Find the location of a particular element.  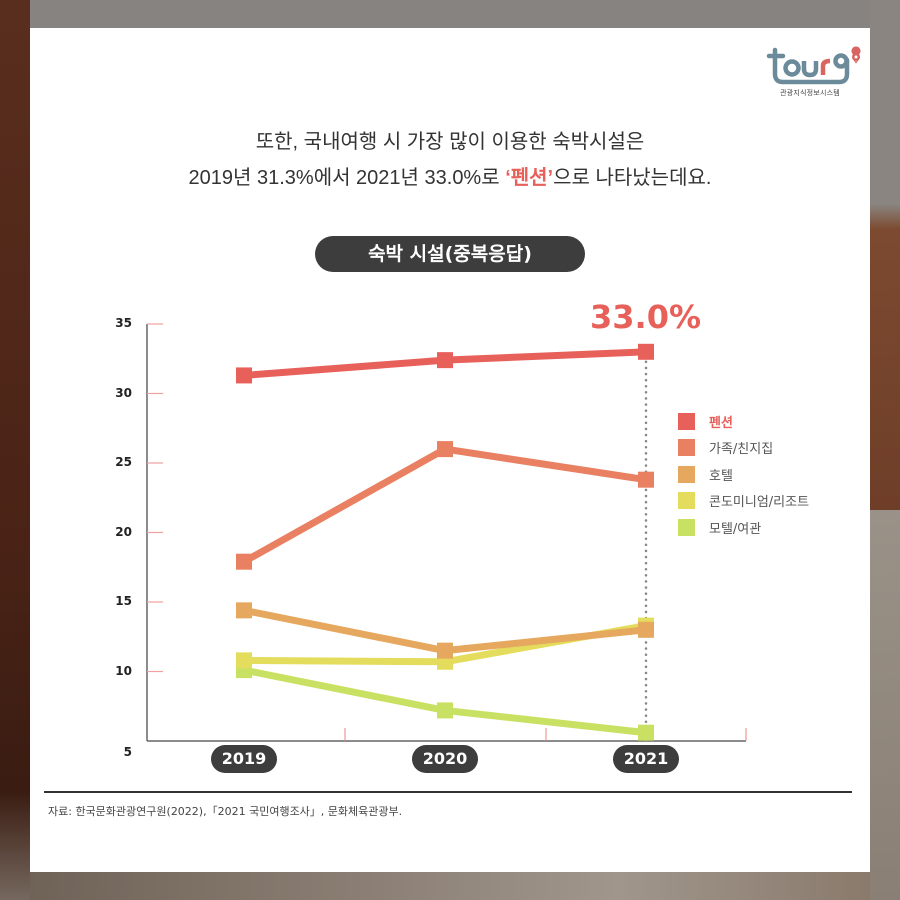

legend-label: 가족/친지집 is located at coordinates (741, 450).